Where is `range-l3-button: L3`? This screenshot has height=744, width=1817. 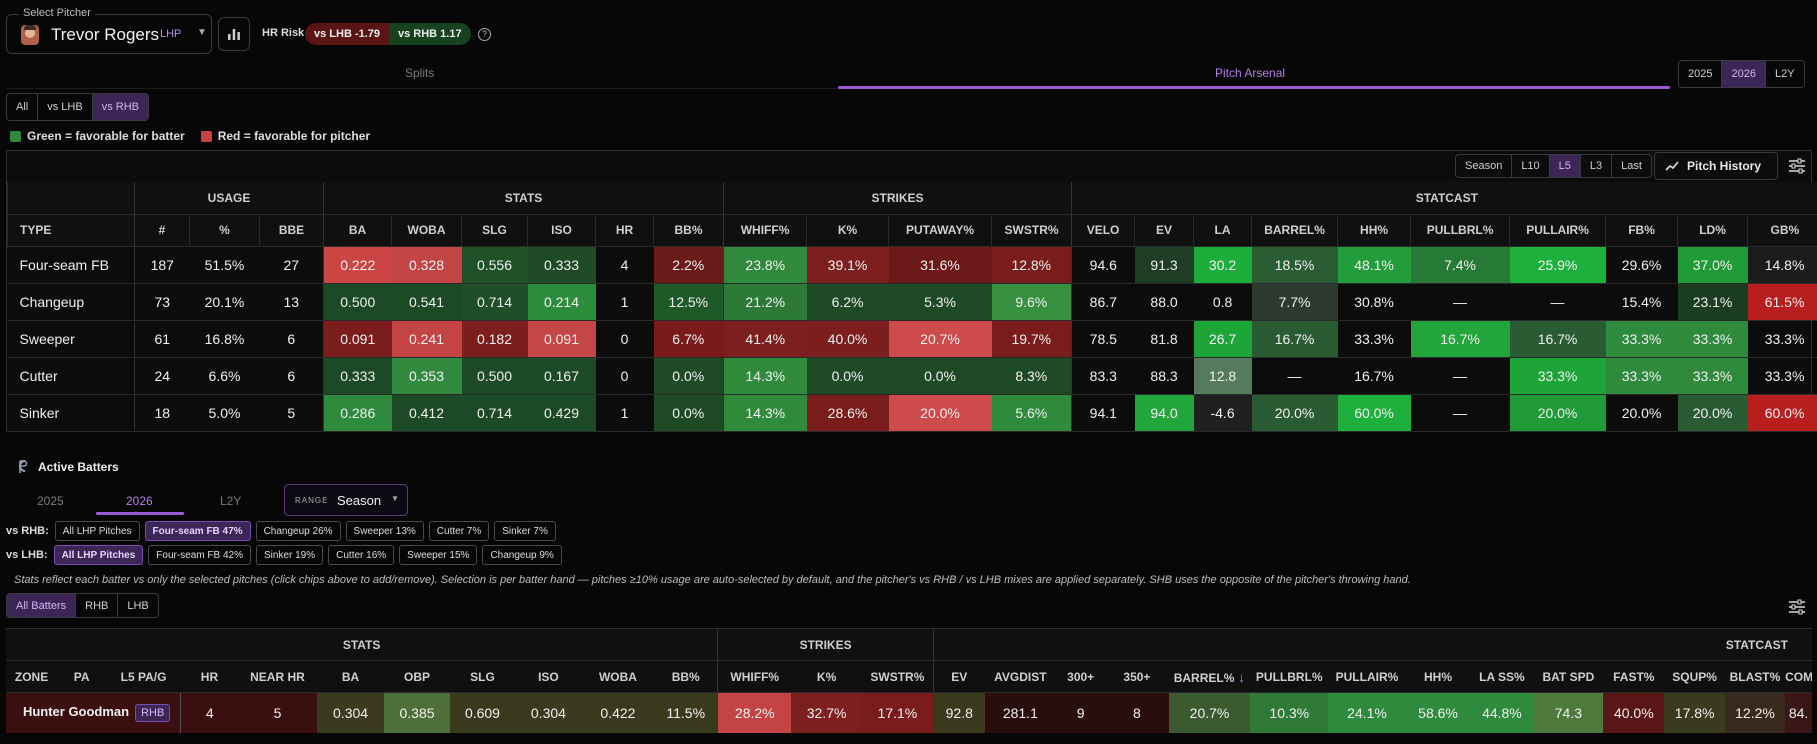
range-l3-button: L3 is located at coordinates (1597, 166).